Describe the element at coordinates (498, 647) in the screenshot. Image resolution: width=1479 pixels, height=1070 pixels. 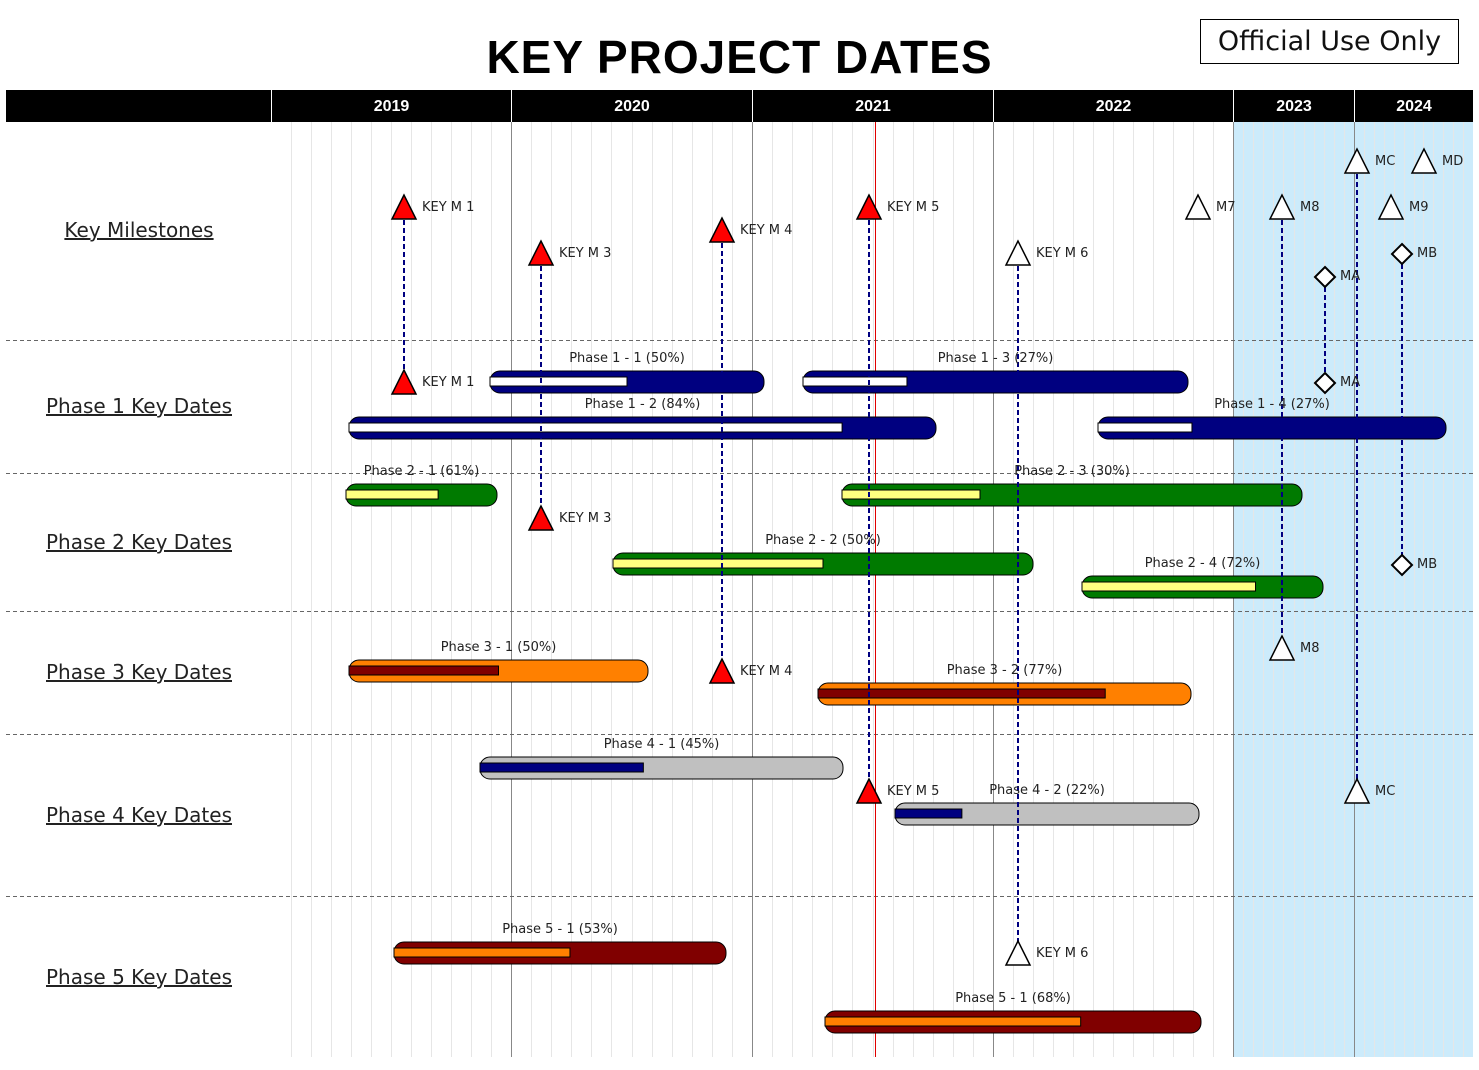
I see `task-bar-label: Phase 3 - 1 (50%)` at that location.